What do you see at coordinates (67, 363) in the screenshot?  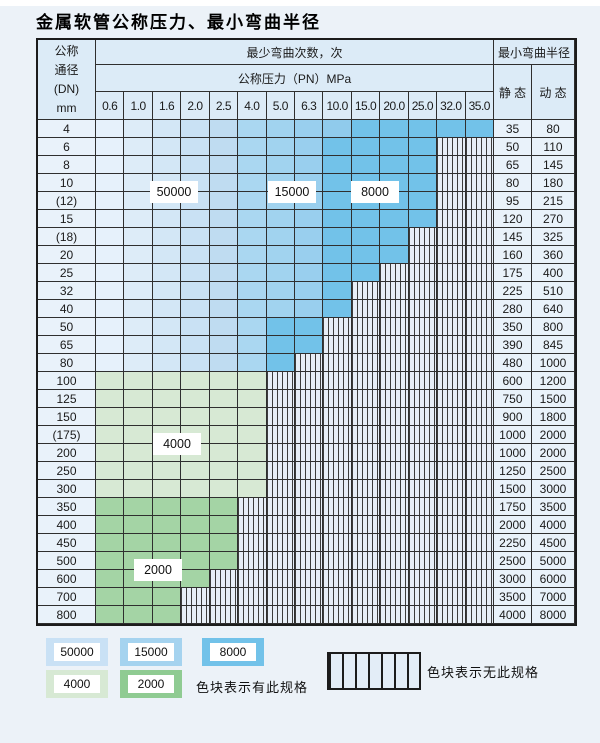 I see `dn-cell: 80` at bounding box center [67, 363].